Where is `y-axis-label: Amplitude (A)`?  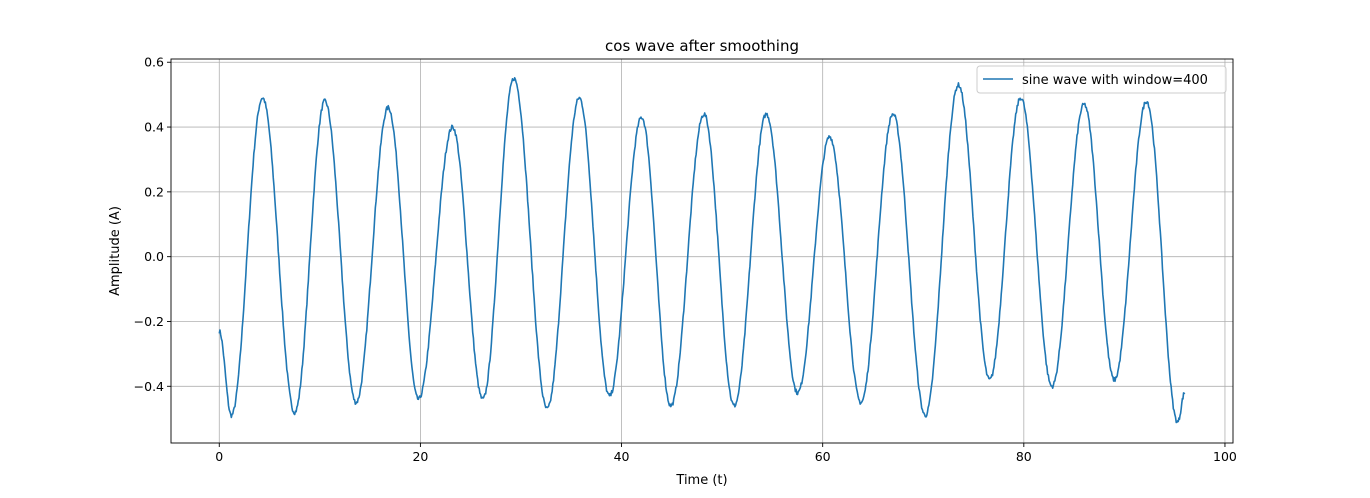 y-axis-label: Amplitude (A) is located at coordinates (115, 251).